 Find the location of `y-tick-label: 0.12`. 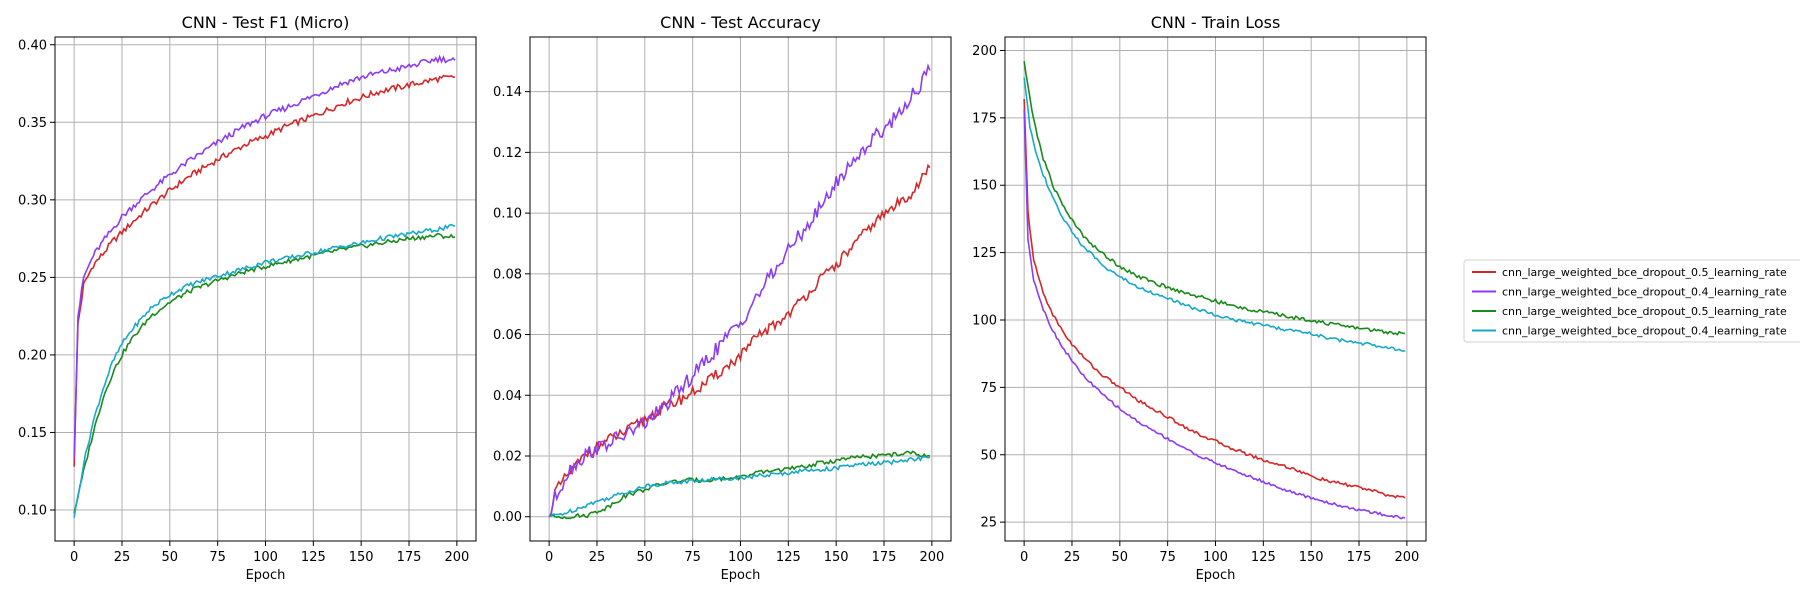

y-tick-label: 0.12 is located at coordinates (507, 153).